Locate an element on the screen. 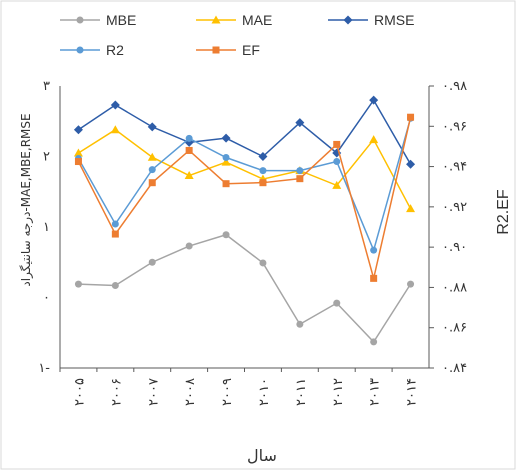 This screenshot has height=470, width=516. rmse-line is located at coordinates (245, 131).